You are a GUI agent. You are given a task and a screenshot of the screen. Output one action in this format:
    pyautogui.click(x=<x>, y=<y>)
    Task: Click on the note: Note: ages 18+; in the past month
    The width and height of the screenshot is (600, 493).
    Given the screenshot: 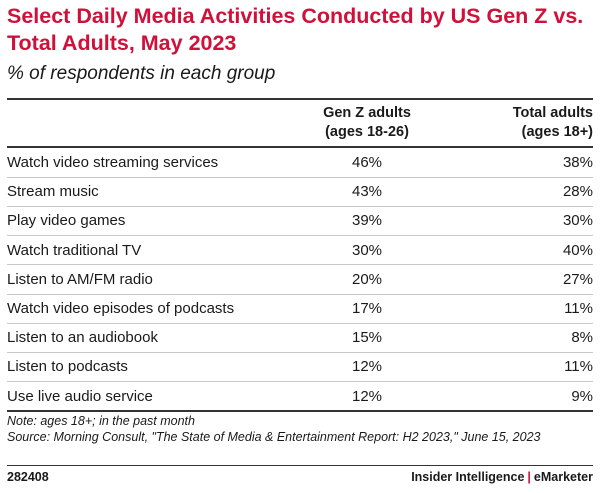 What is the action you would take?
    pyautogui.click(x=101, y=421)
    